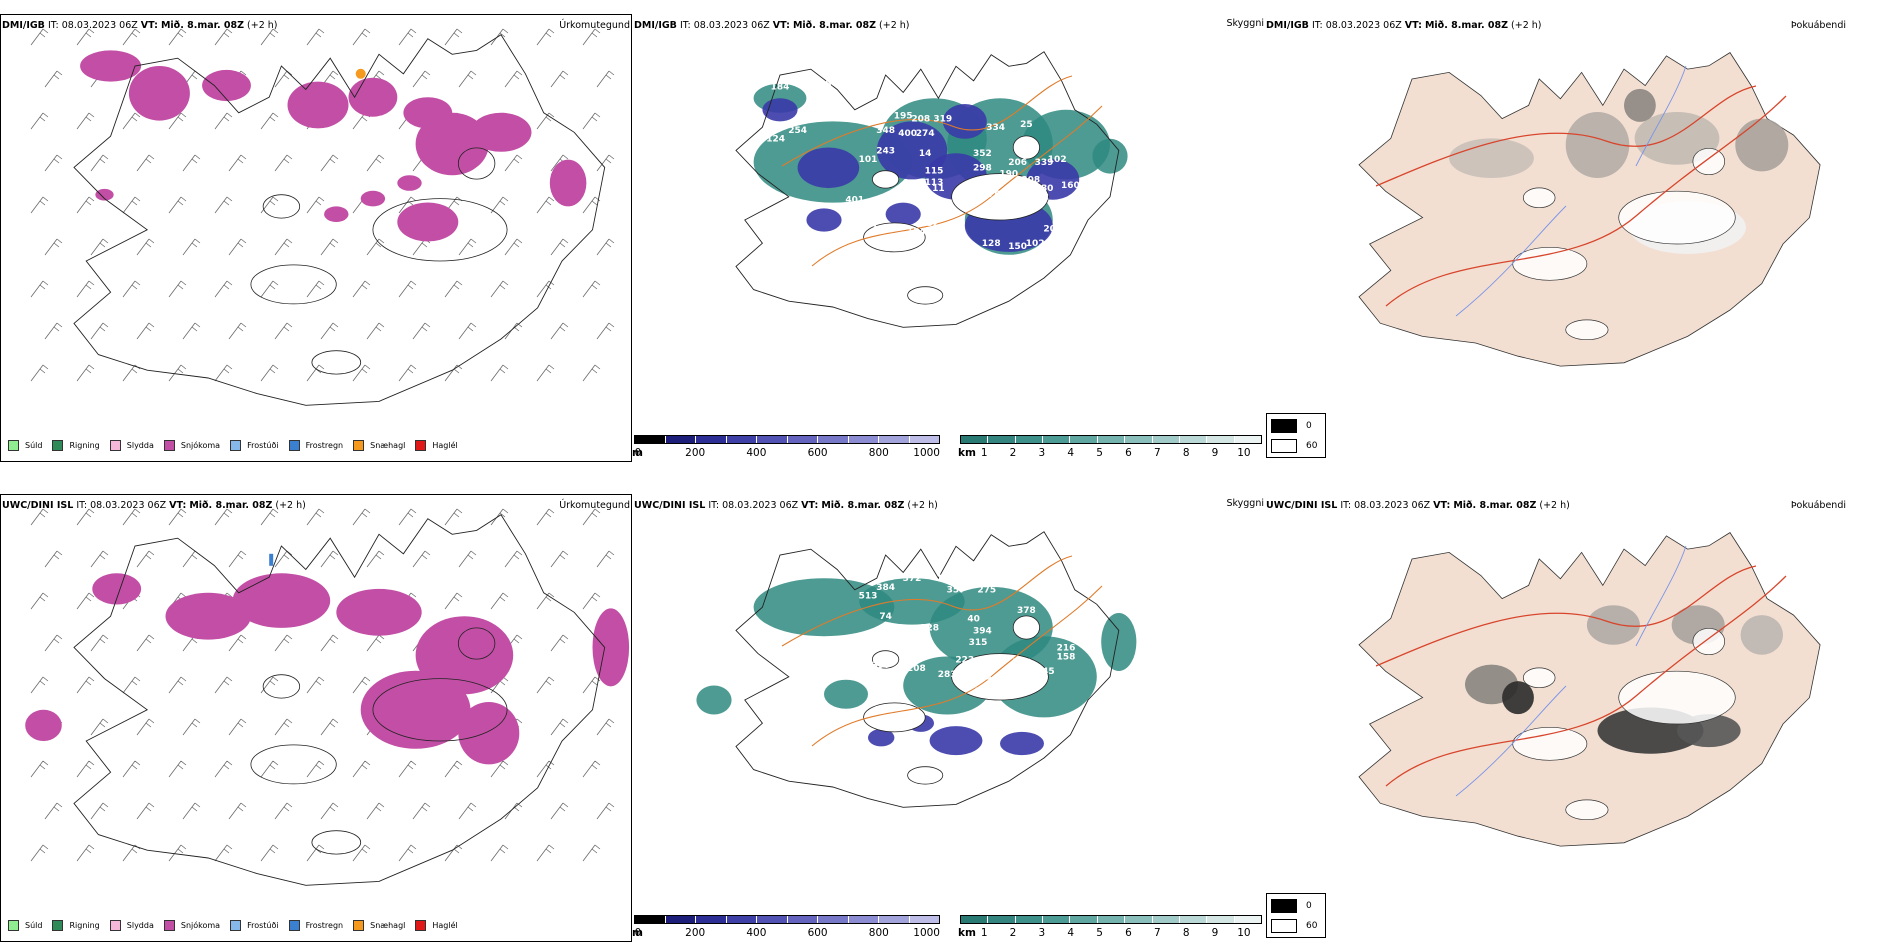 The width and height of the screenshot is (1900, 950). What do you see at coordinates (1111, 439) in the screenshot?
I see `visibility-colorbar-cells` at bounding box center [1111, 439].